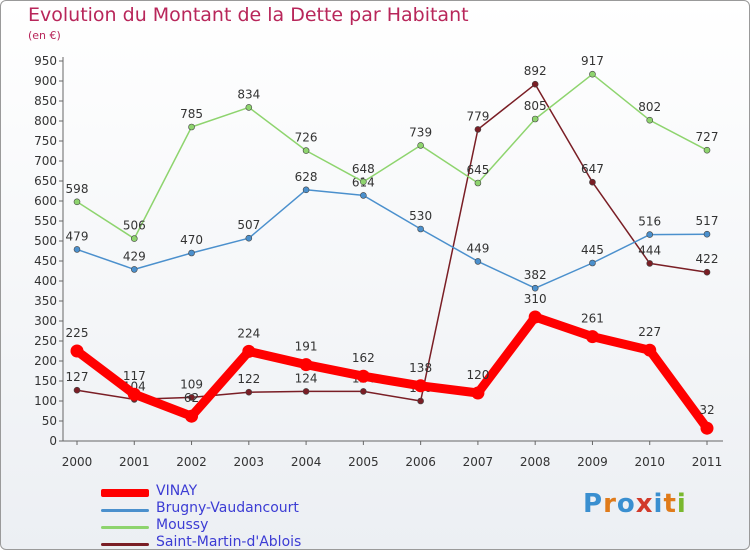 The image size is (750, 550). I want to click on data-label: 506, so click(134, 226).